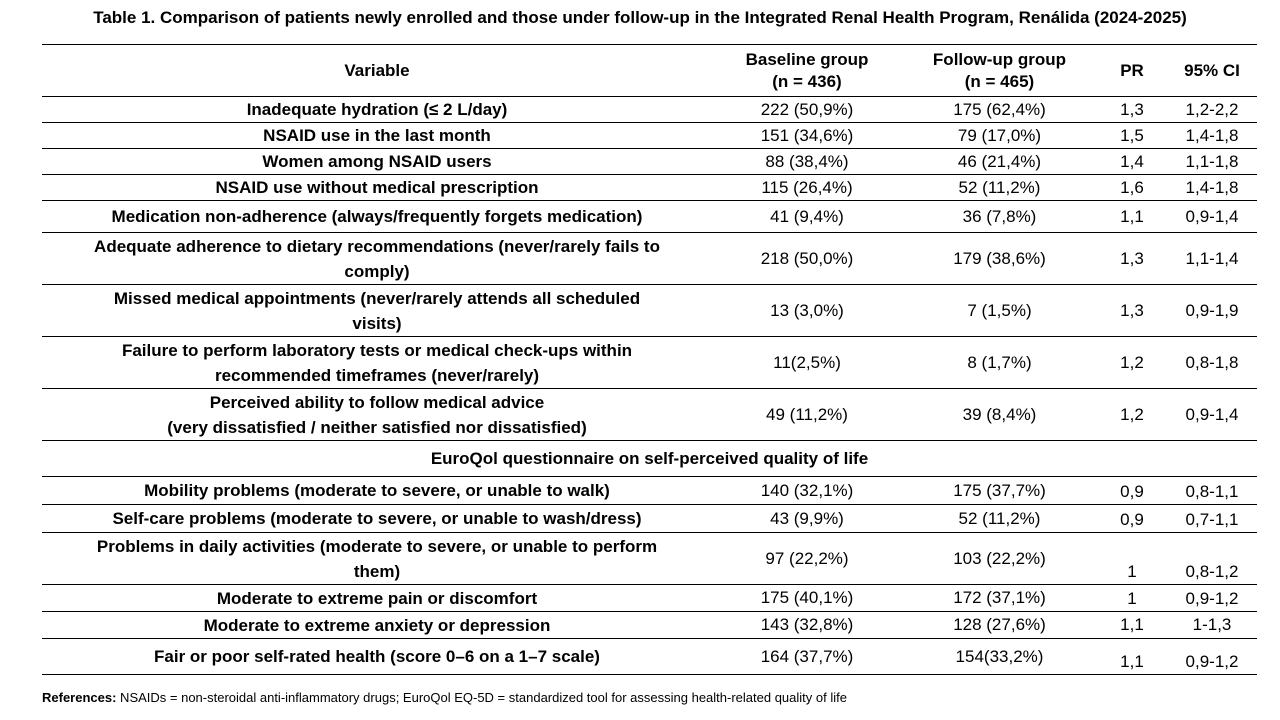 This screenshot has width=1280, height=720. I want to click on row-pr: 1,5, so click(1132, 135).